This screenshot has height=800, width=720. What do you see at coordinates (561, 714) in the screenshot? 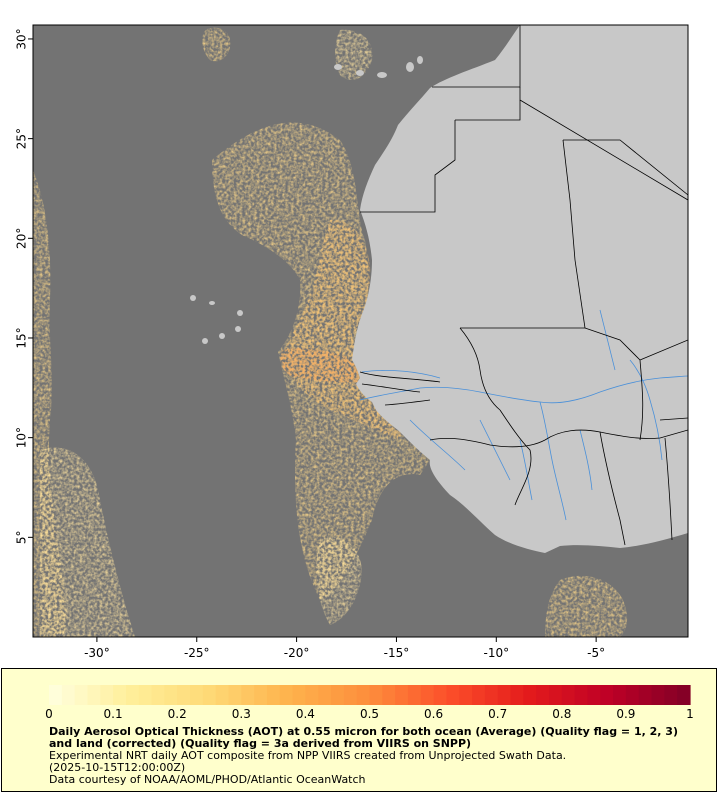
I see `colorbar-tick-label: 0.8` at bounding box center [561, 714].